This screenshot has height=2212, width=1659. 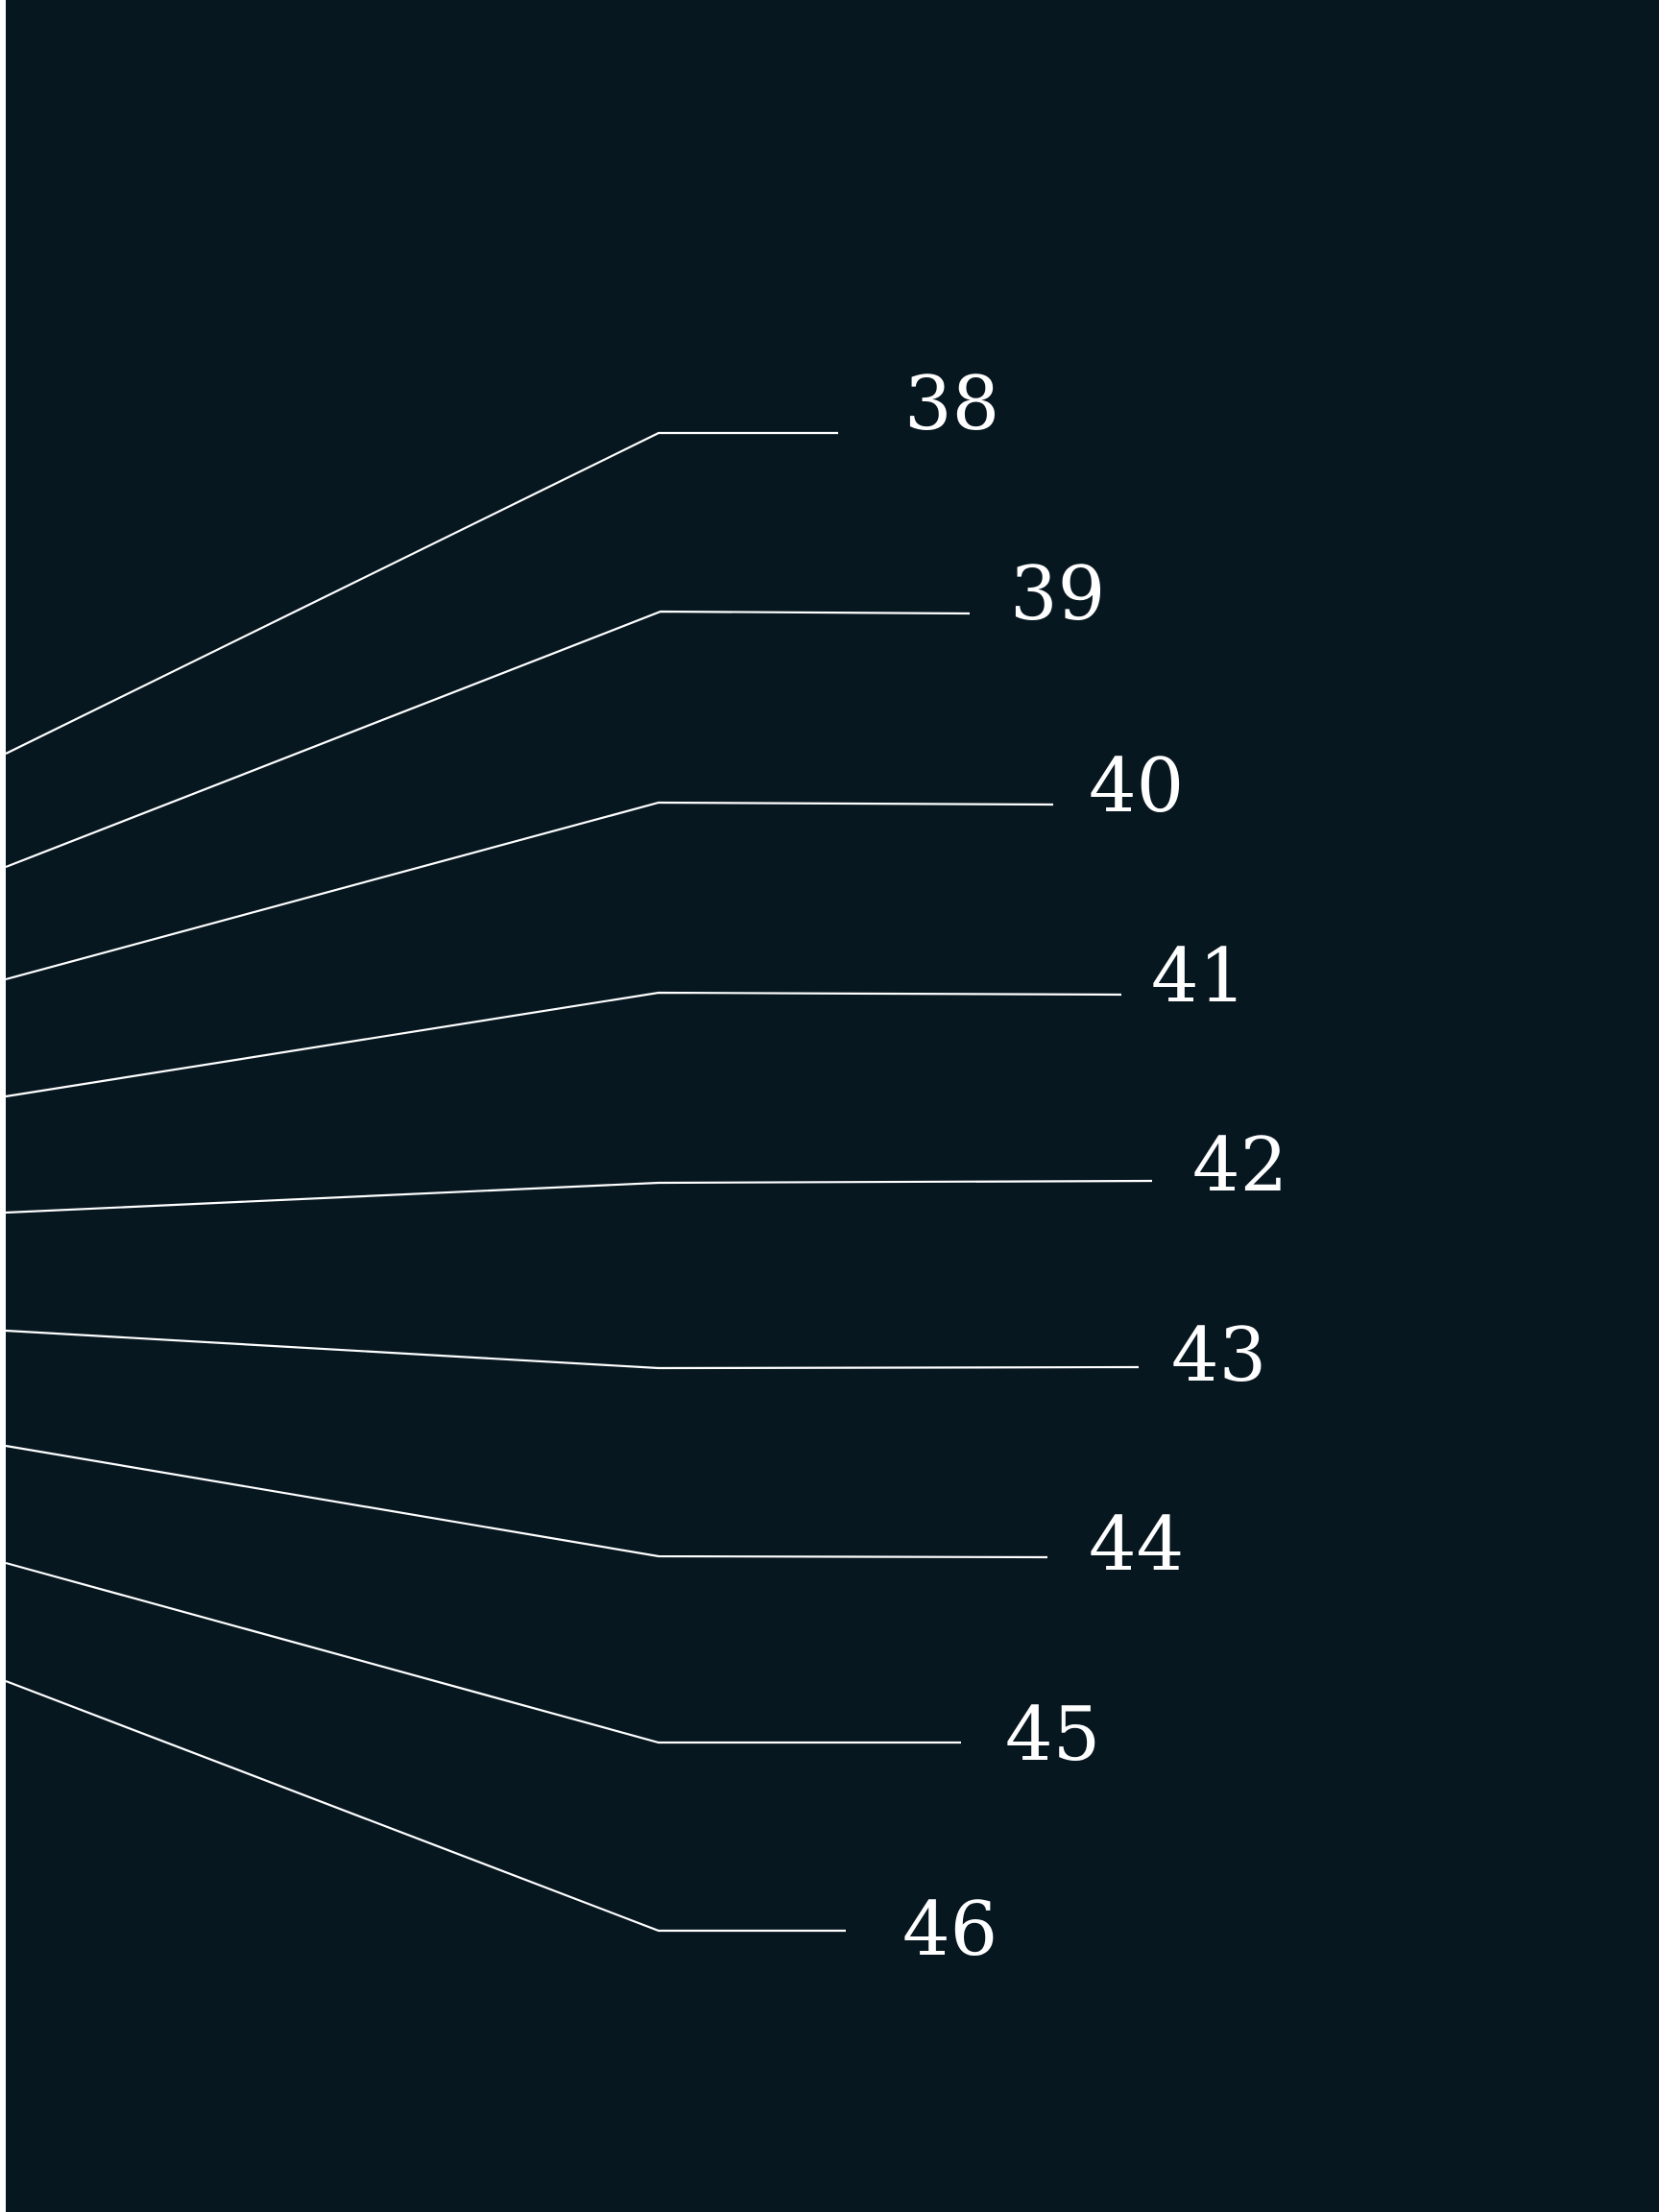 I want to click on callout-label-41: 41, so click(x=1198, y=976).